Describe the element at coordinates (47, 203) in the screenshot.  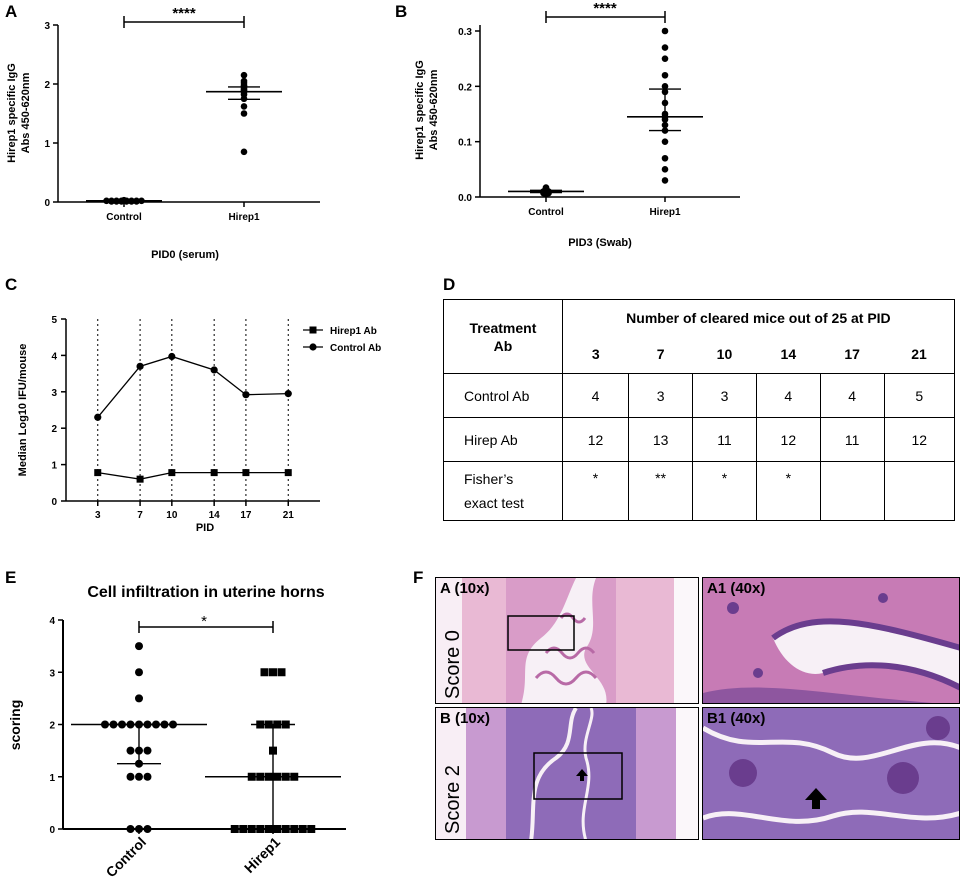
I see `panel-a-y-tick-label: 0` at that location.